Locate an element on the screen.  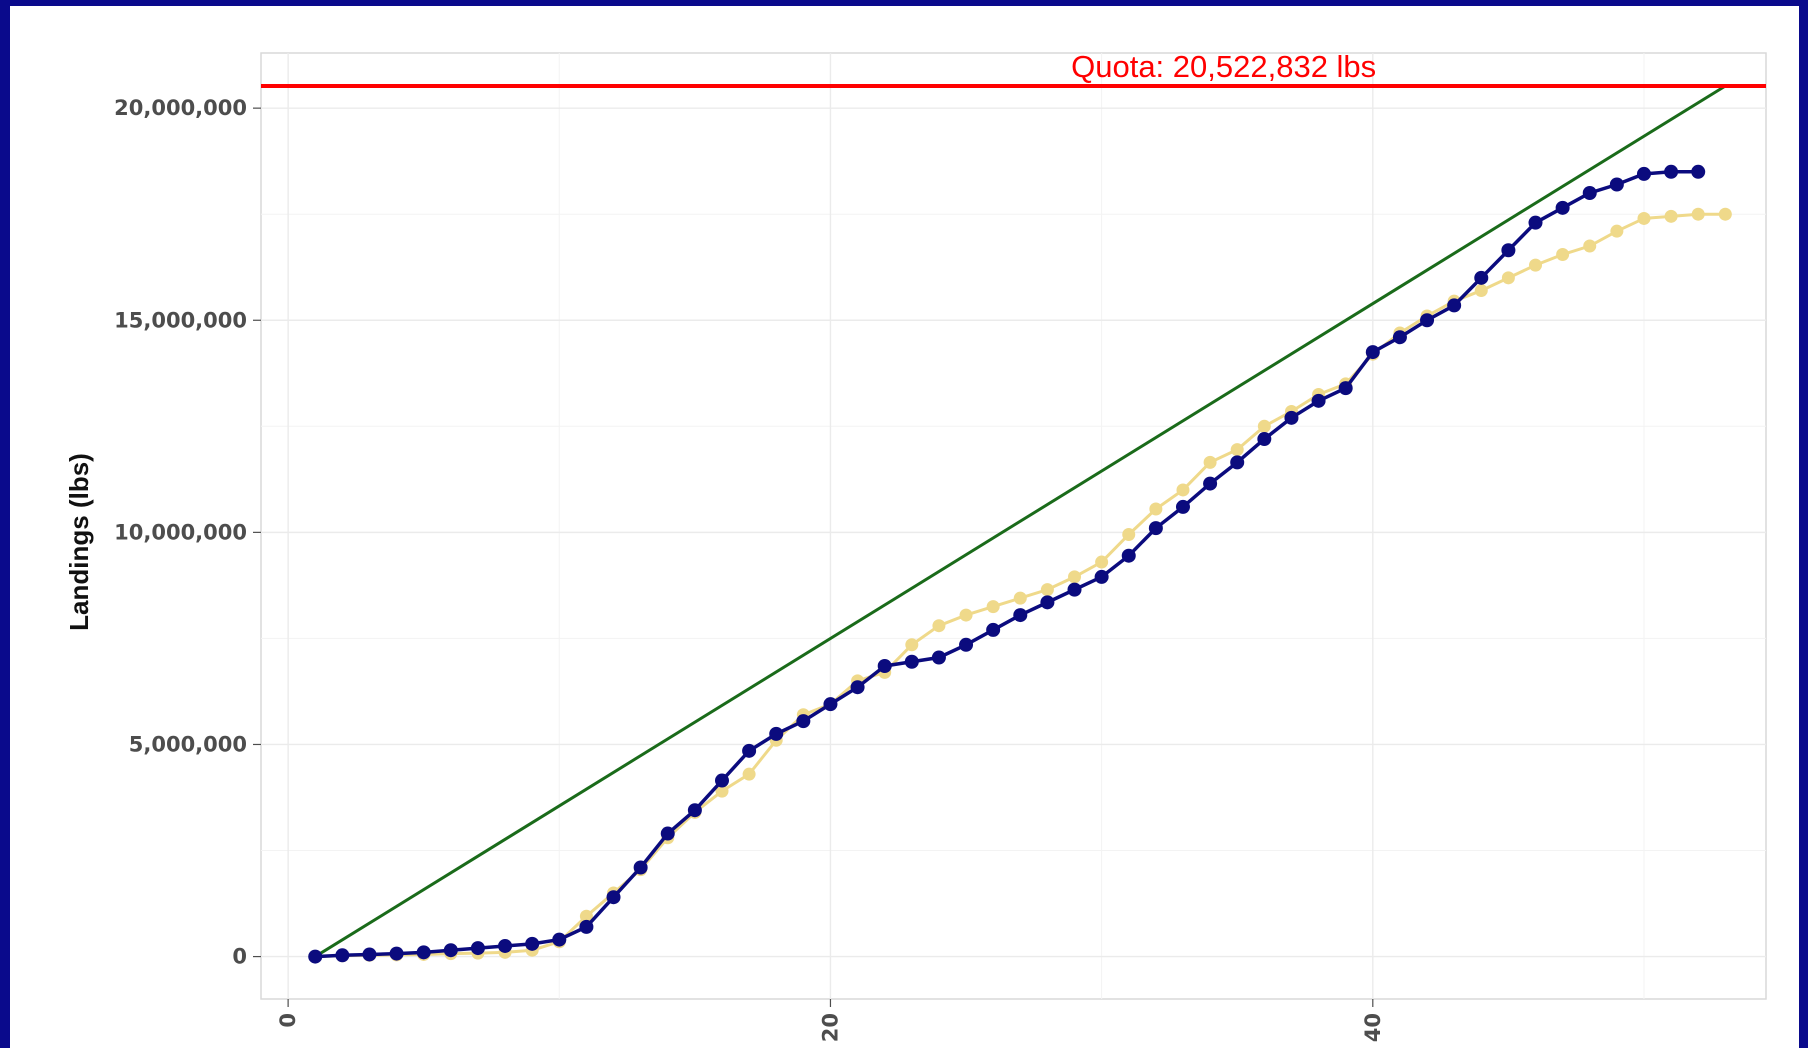
quota-label: Quota: 20,522,832 lbs is located at coordinates (1223, 66).